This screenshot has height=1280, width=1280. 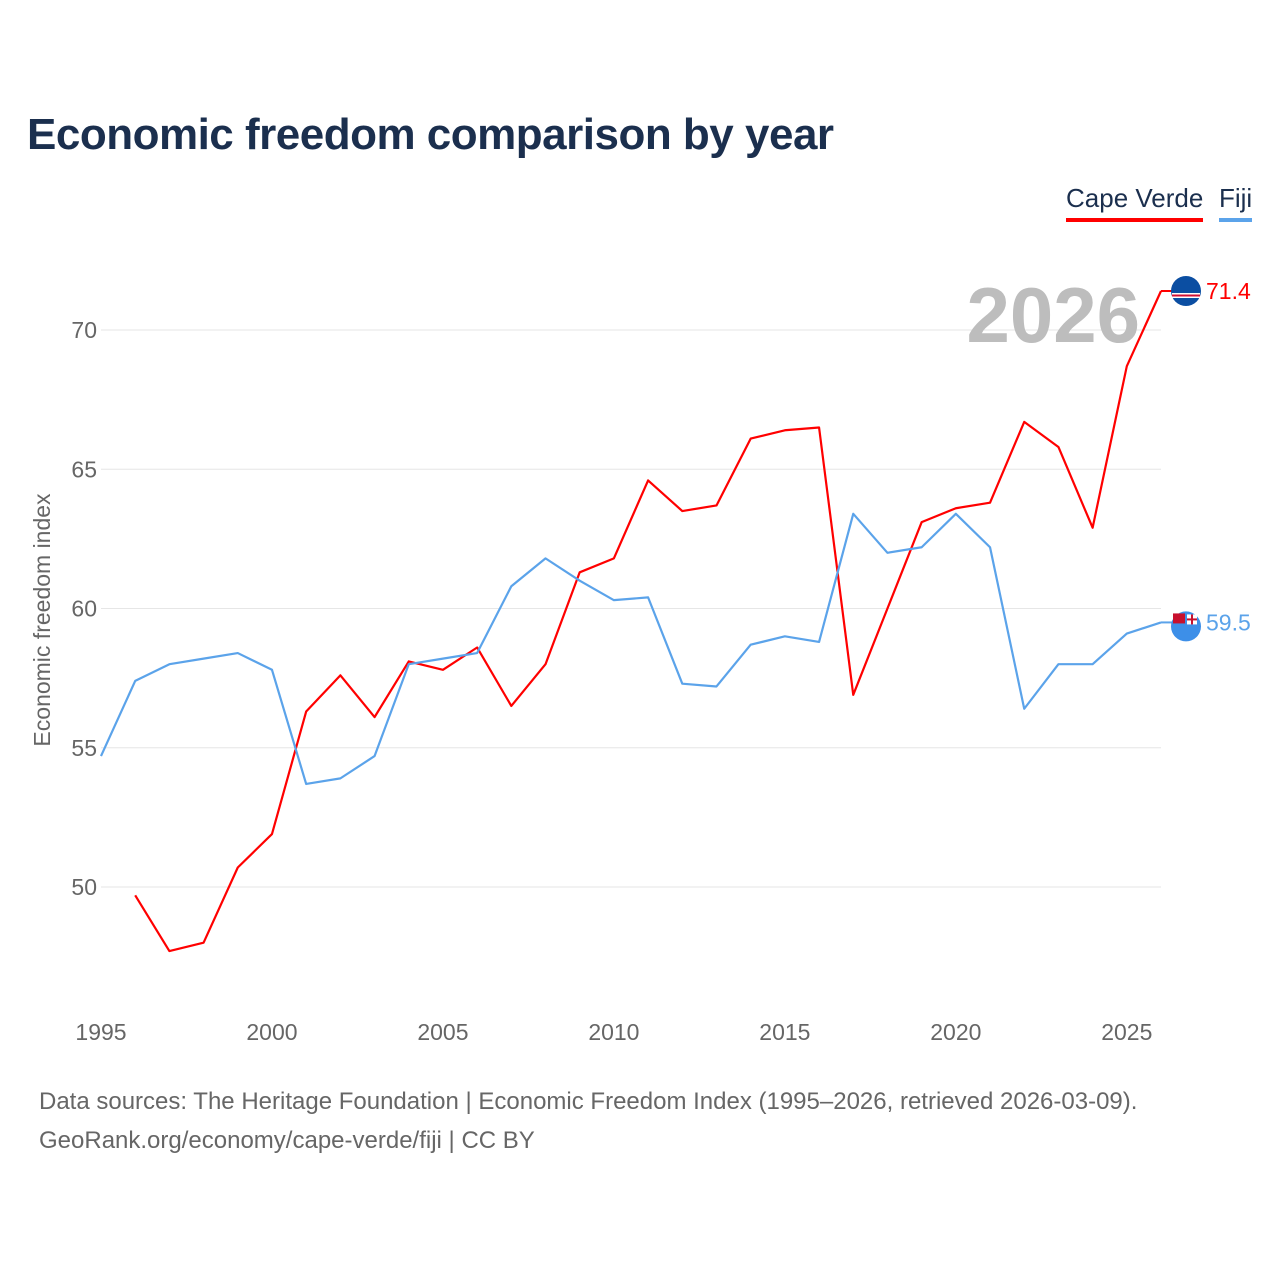 I want to click on flag-stripe, so click(x=1186, y=295).